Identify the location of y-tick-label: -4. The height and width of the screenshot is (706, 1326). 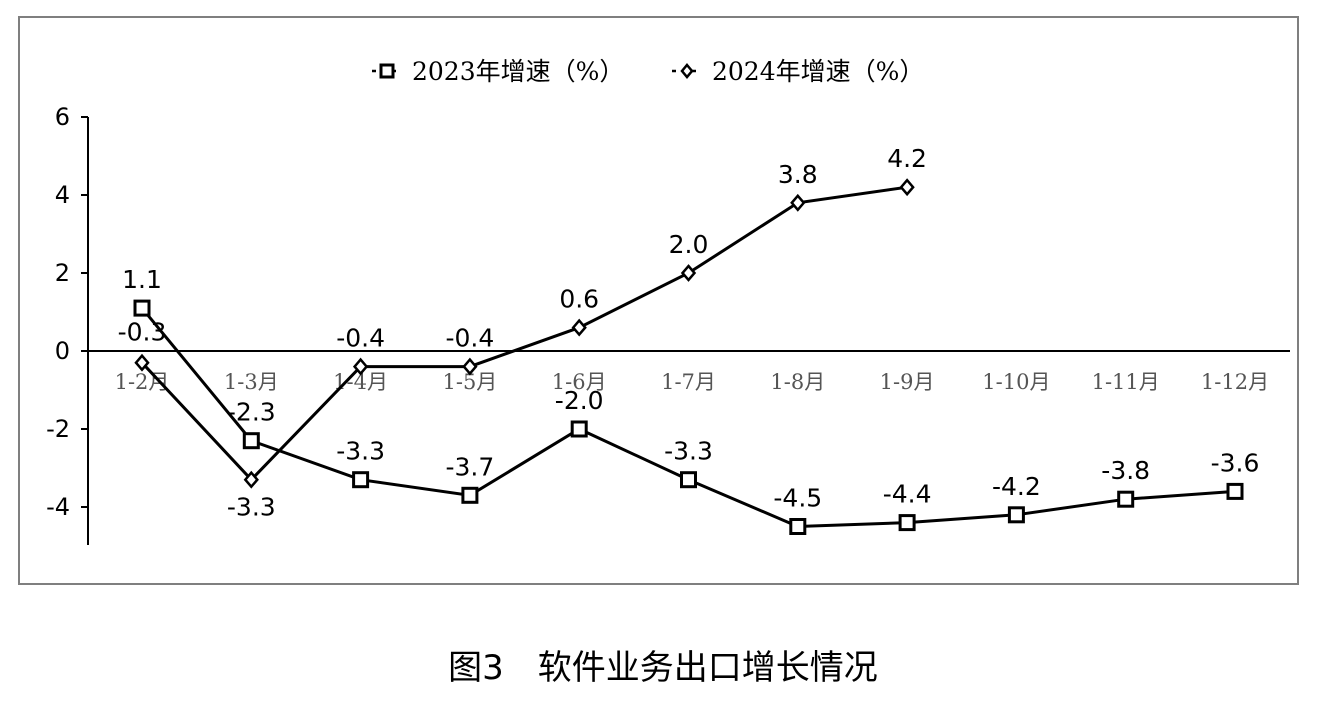
(58, 507).